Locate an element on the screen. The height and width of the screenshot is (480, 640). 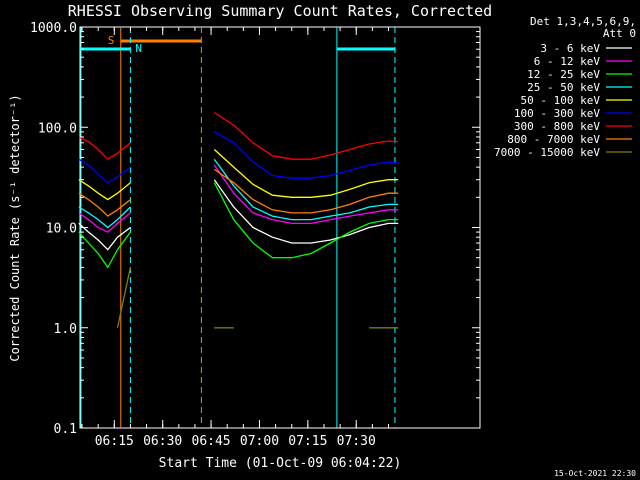
legend-label: 800 - 7000 keV is located at coordinates (553, 139).